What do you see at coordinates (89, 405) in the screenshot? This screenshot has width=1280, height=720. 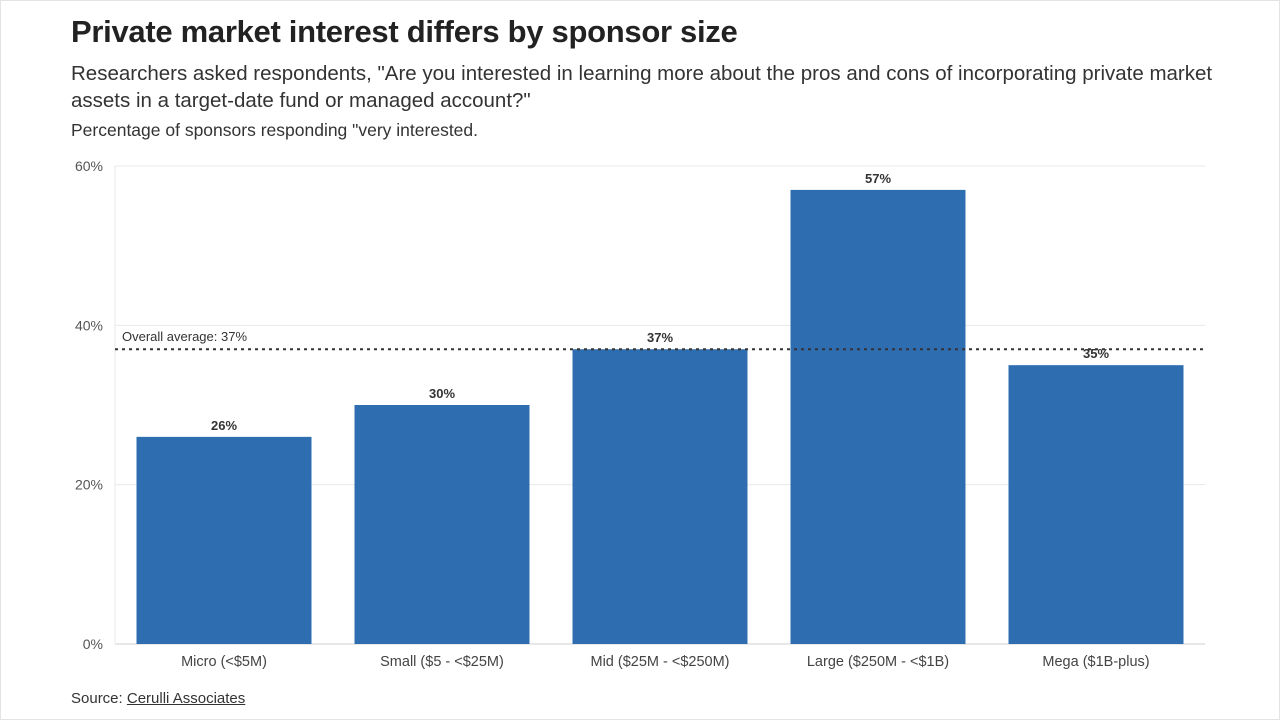 I see `y-axis-ticks: 0% 20% 40% 60%` at bounding box center [89, 405].